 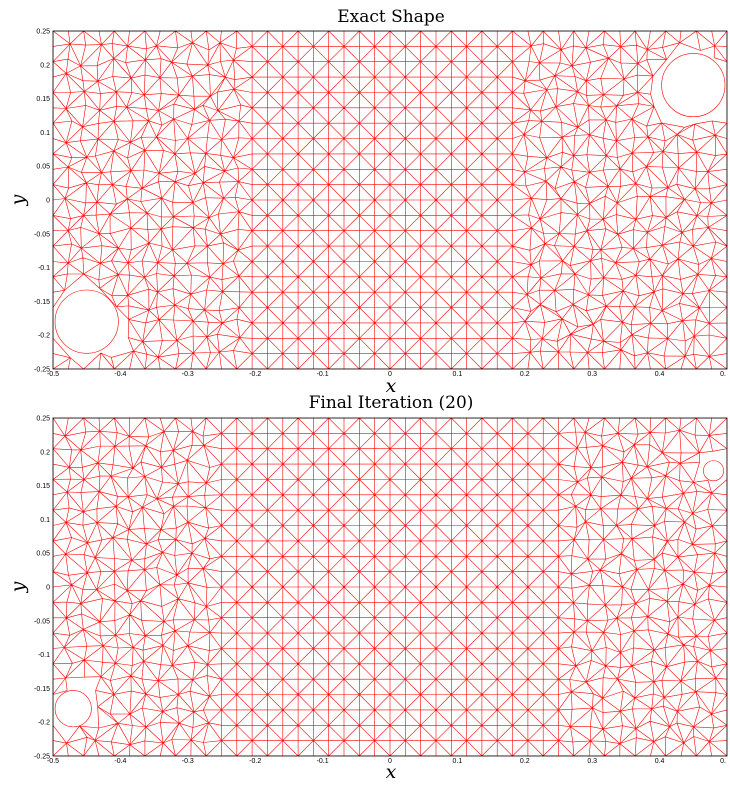 What do you see at coordinates (391, 403) in the screenshot?
I see `chart-title: Final Iteration (20)` at bounding box center [391, 403].